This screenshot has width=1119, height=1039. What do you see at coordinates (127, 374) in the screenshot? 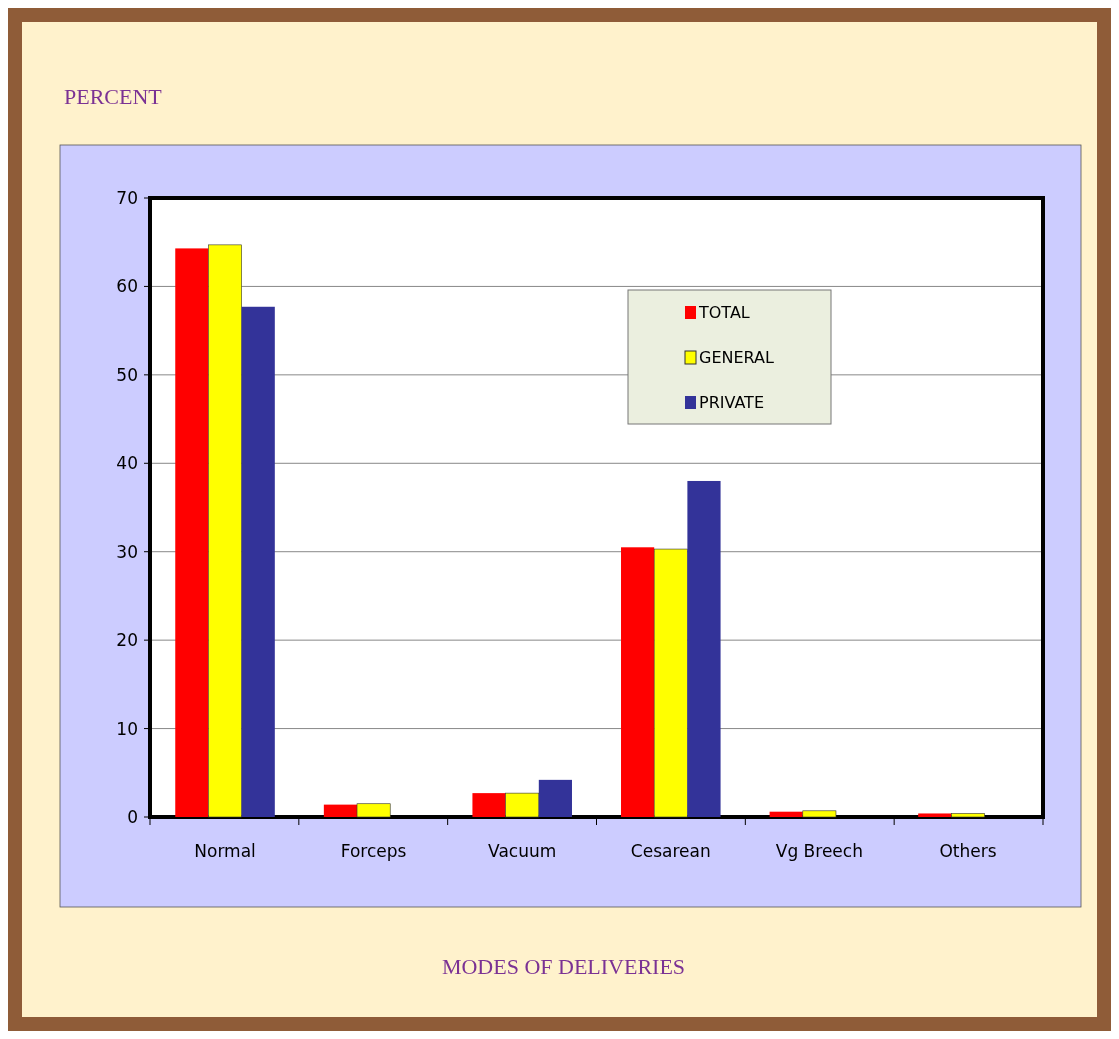
I see `y-tick-label: 50` at bounding box center [127, 374].